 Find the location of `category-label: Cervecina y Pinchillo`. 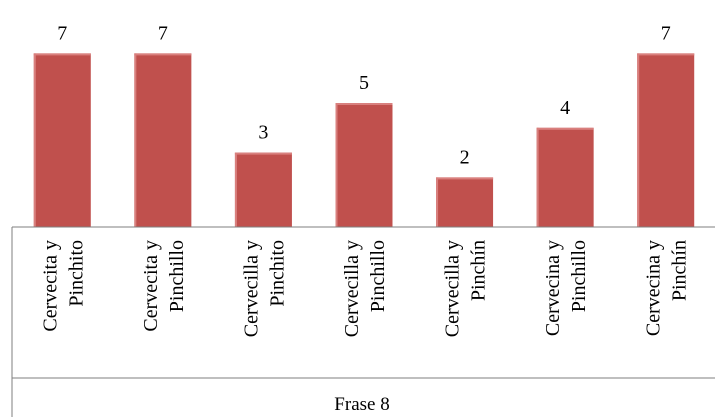

category-label: Cervecina y Pinchillo is located at coordinates (566, 288).